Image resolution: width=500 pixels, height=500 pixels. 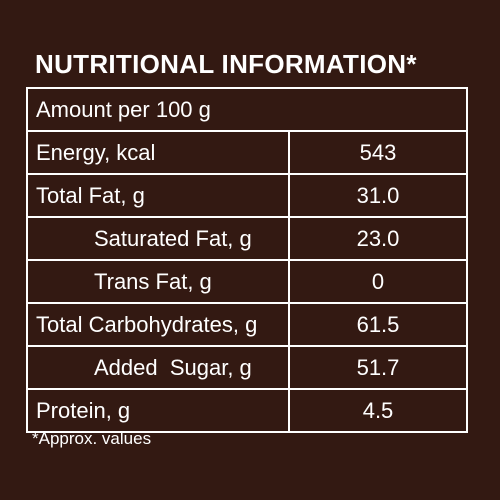 I want to click on nutrient-label-total-carbohydrates: Total Carbohydrates, g, so click(x=158, y=324).